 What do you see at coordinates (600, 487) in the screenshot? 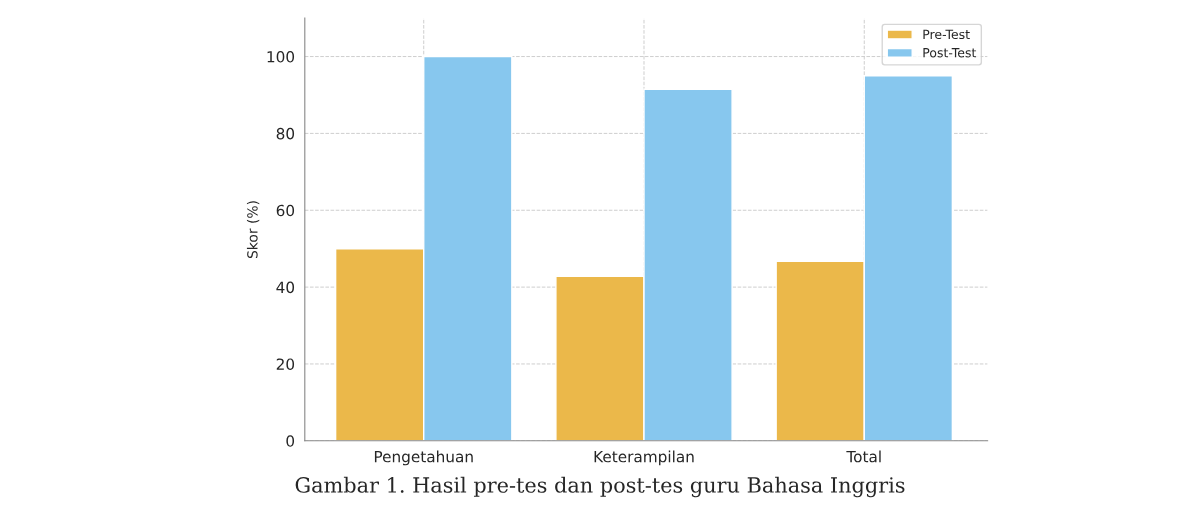
I see `text: Gambar 1. Hasil pre-tes dan post-tes guru Bahasa Inggris` at bounding box center [600, 487].